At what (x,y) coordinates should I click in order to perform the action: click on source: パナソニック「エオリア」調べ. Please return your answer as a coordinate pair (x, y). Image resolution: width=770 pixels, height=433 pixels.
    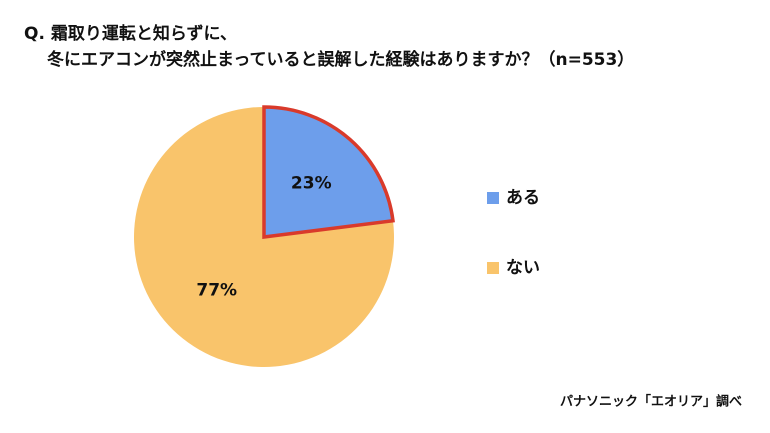
    Looking at the image, I should click on (651, 402).